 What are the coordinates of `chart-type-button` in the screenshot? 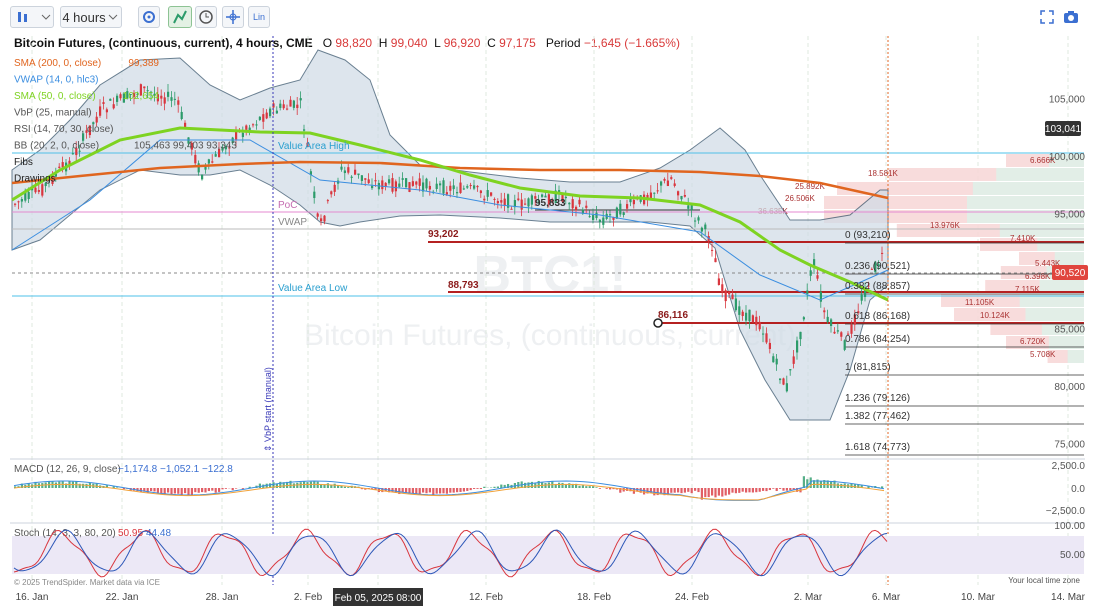 It's located at (32, 17).